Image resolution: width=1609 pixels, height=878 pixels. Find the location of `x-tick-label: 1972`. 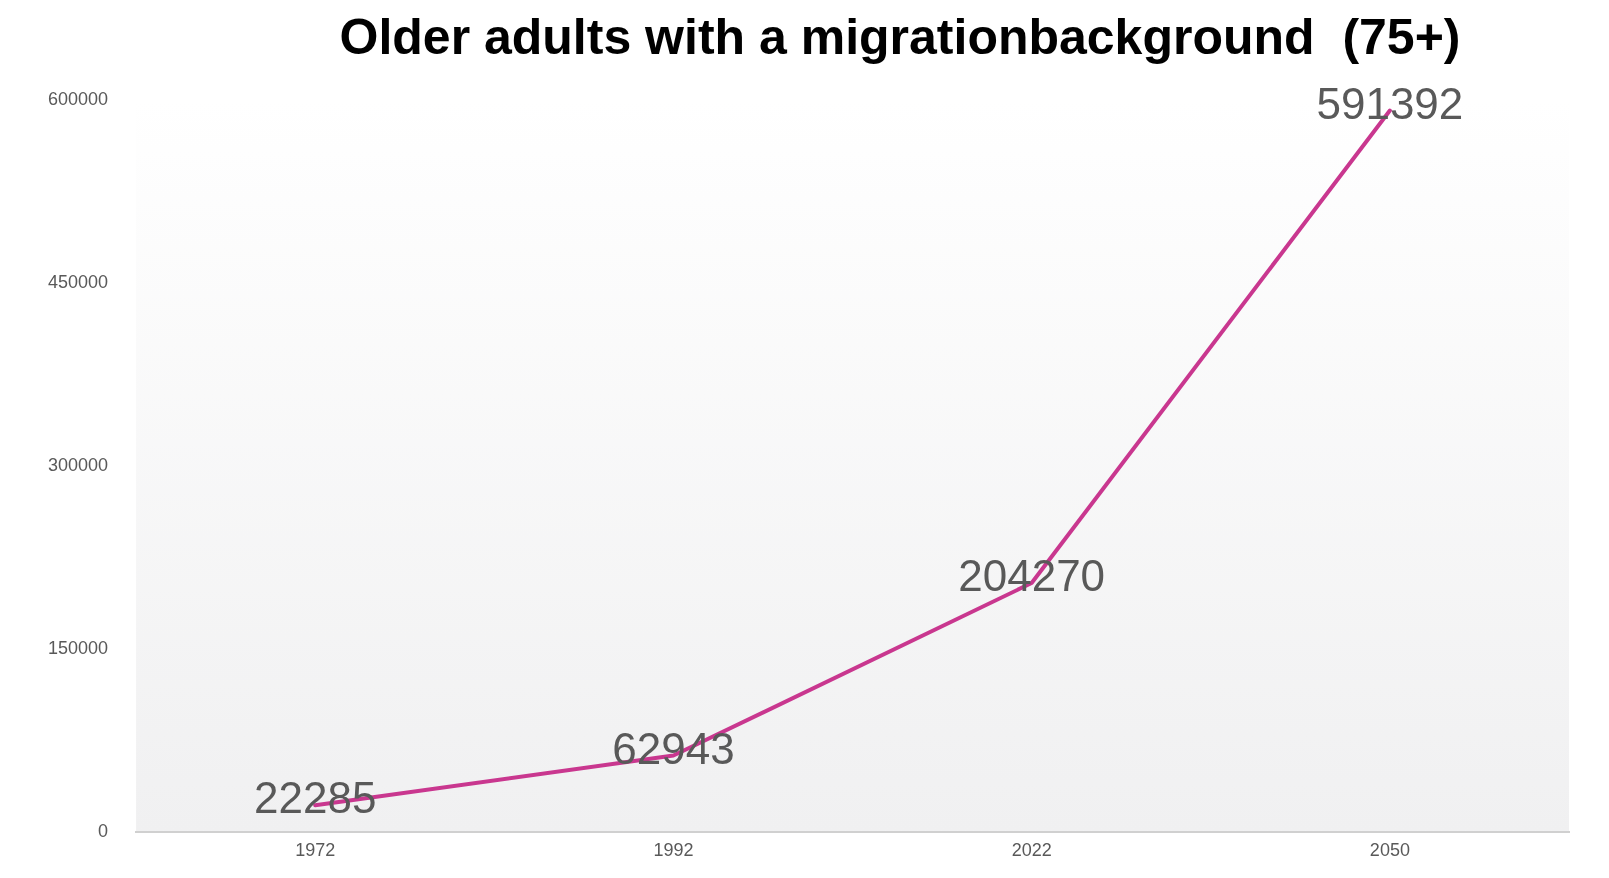

x-tick-label: 1972 is located at coordinates (315, 850).